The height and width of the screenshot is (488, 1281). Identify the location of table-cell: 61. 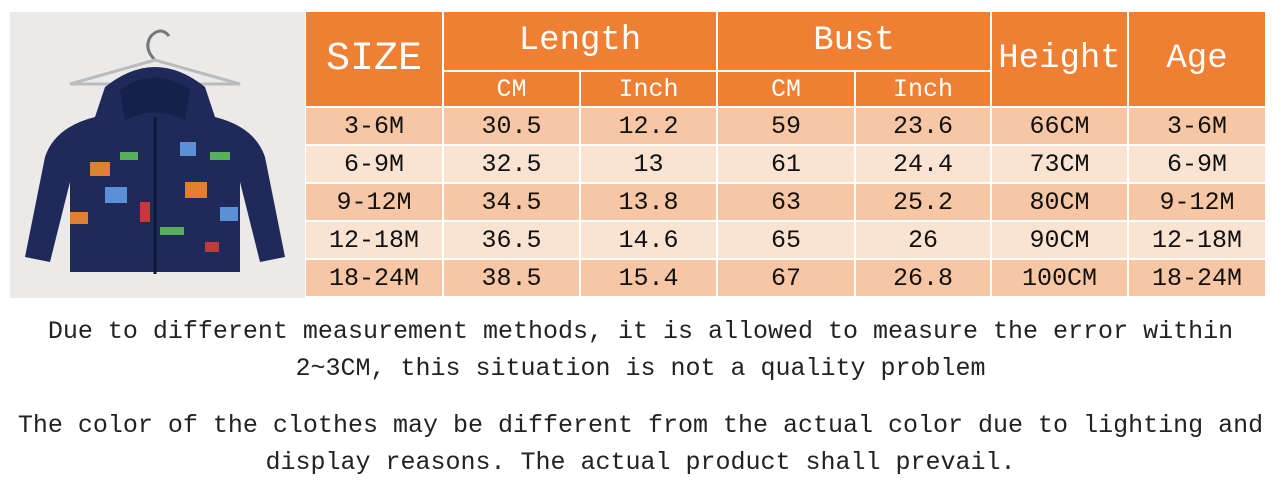
(786, 164).